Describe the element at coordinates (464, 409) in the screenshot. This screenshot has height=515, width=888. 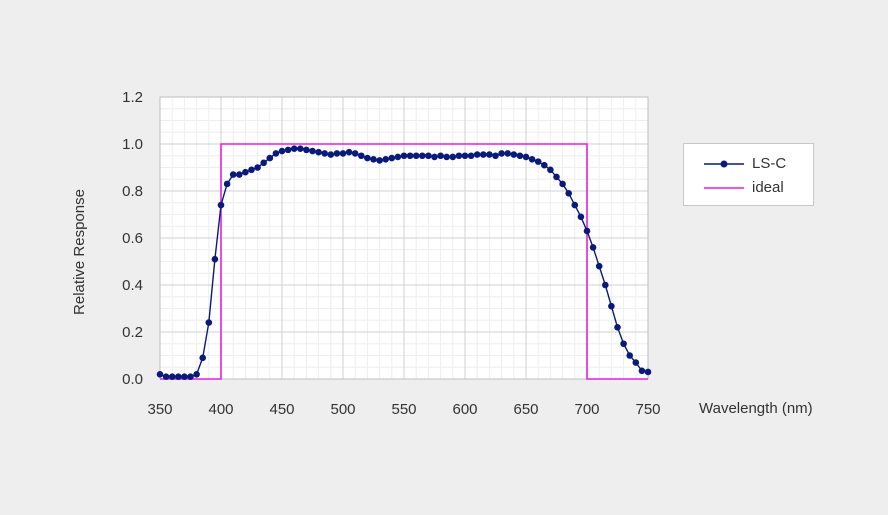
I see `x-tick-label: 600` at that location.